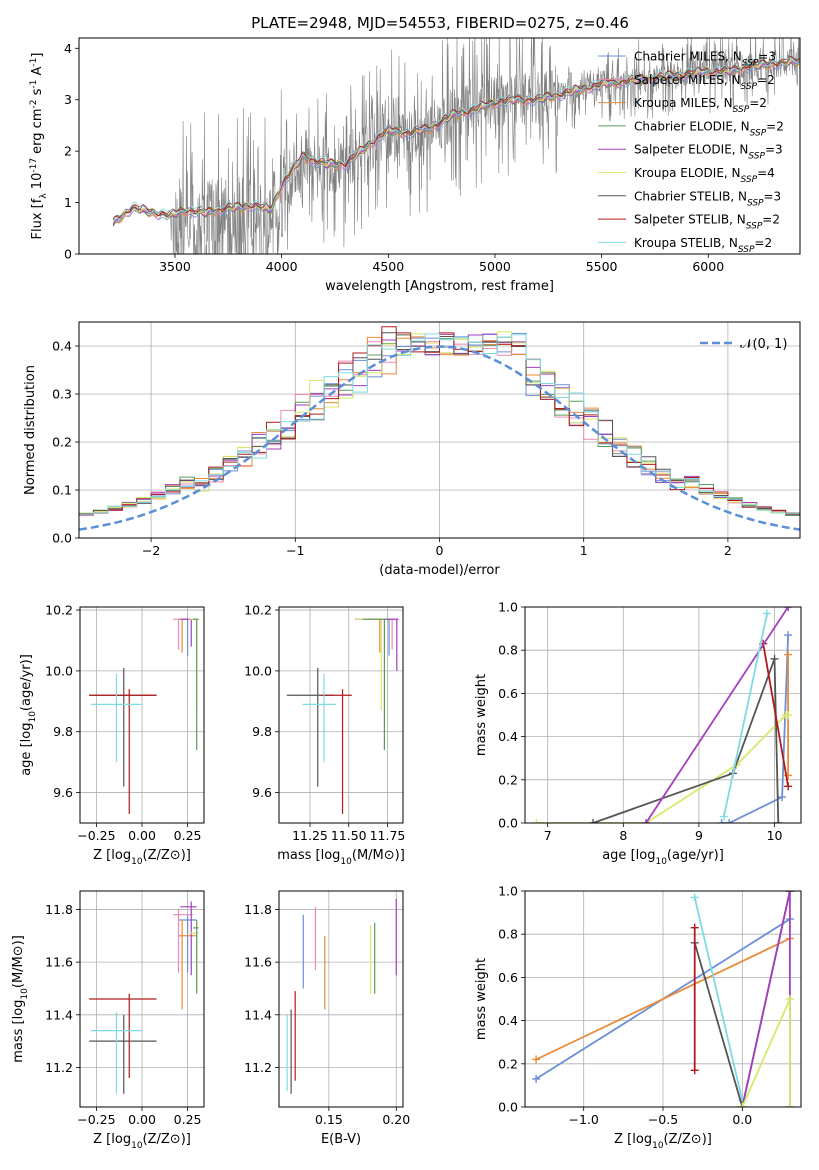  What do you see at coordinates (388, 266) in the screenshot?
I see `x-tick-label: 4500` at bounding box center [388, 266].